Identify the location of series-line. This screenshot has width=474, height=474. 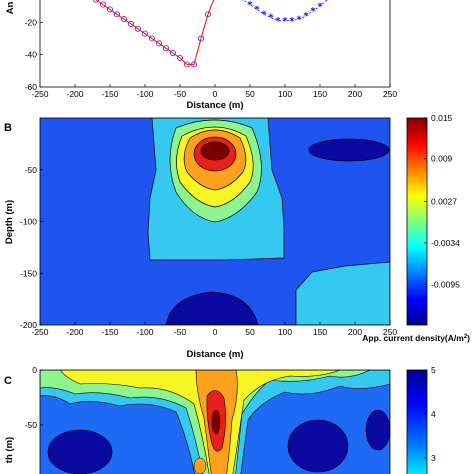
(155, 32).